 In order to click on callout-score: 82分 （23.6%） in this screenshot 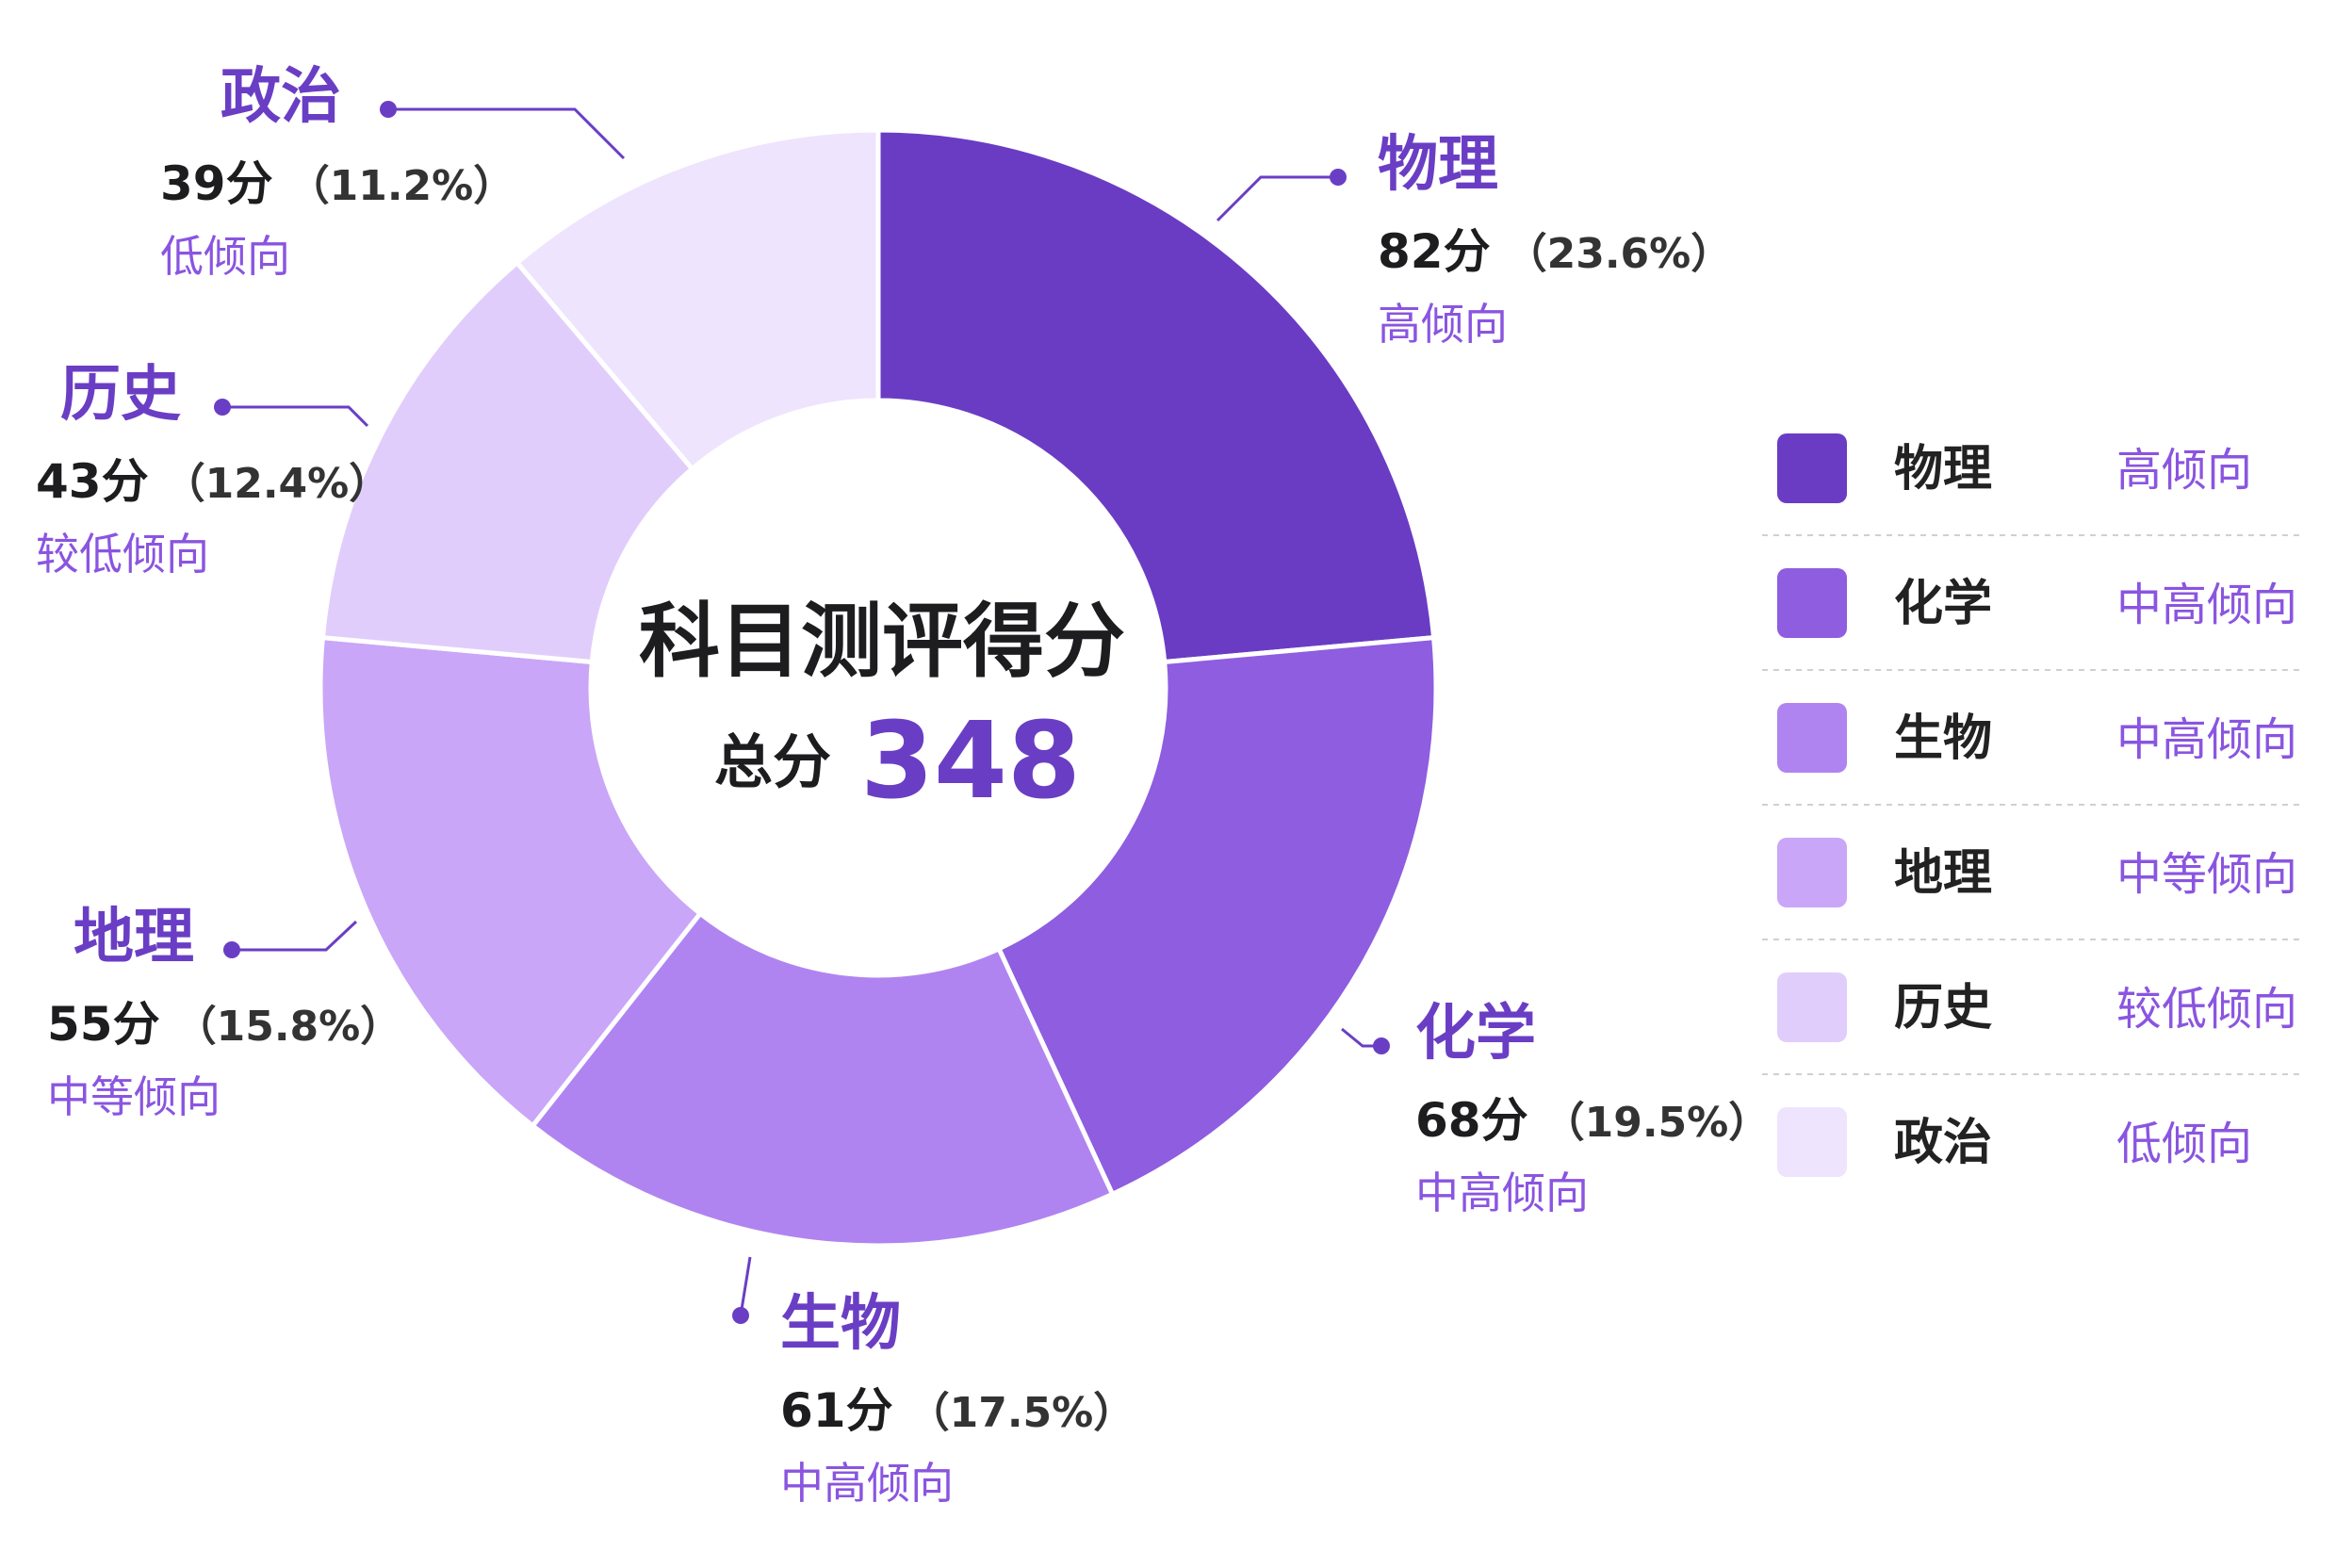, I will do `click(1555, 252)`.